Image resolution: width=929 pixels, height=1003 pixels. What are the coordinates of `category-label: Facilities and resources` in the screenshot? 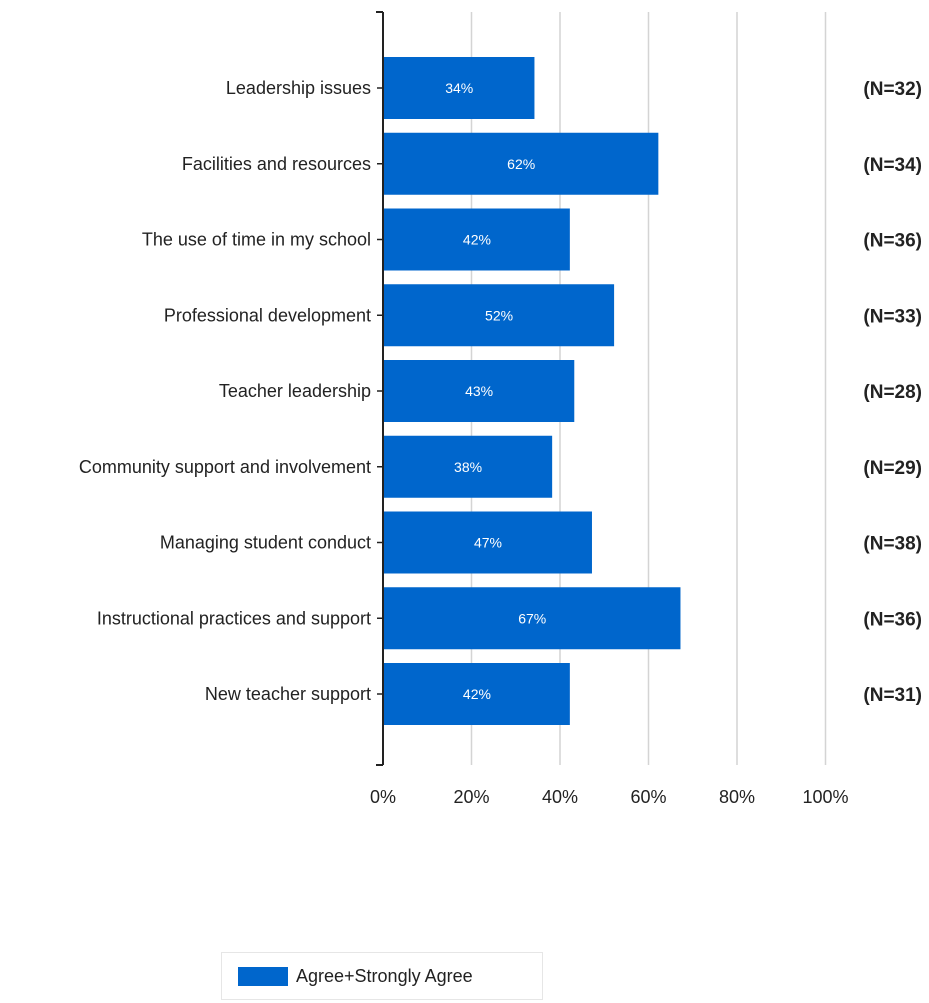 It's located at (276, 164).